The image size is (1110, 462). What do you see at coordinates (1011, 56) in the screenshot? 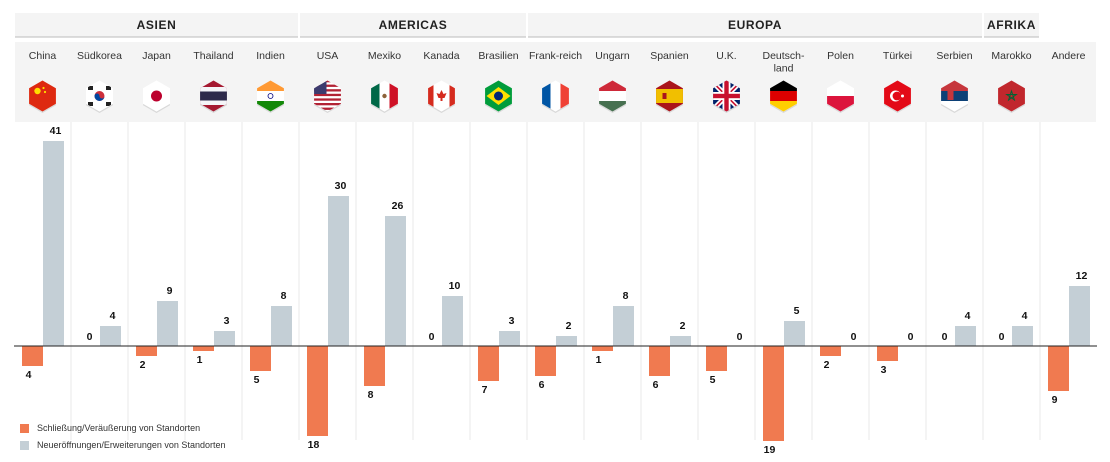
I see `country-label: Marokko` at bounding box center [1011, 56].